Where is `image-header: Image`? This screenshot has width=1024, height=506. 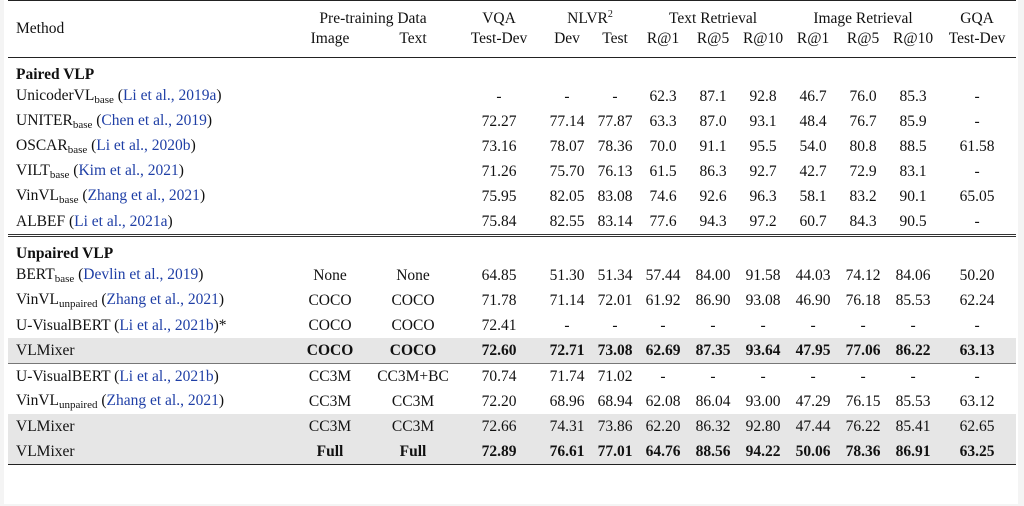 image-header: Image is located at coordinates (330, 38).